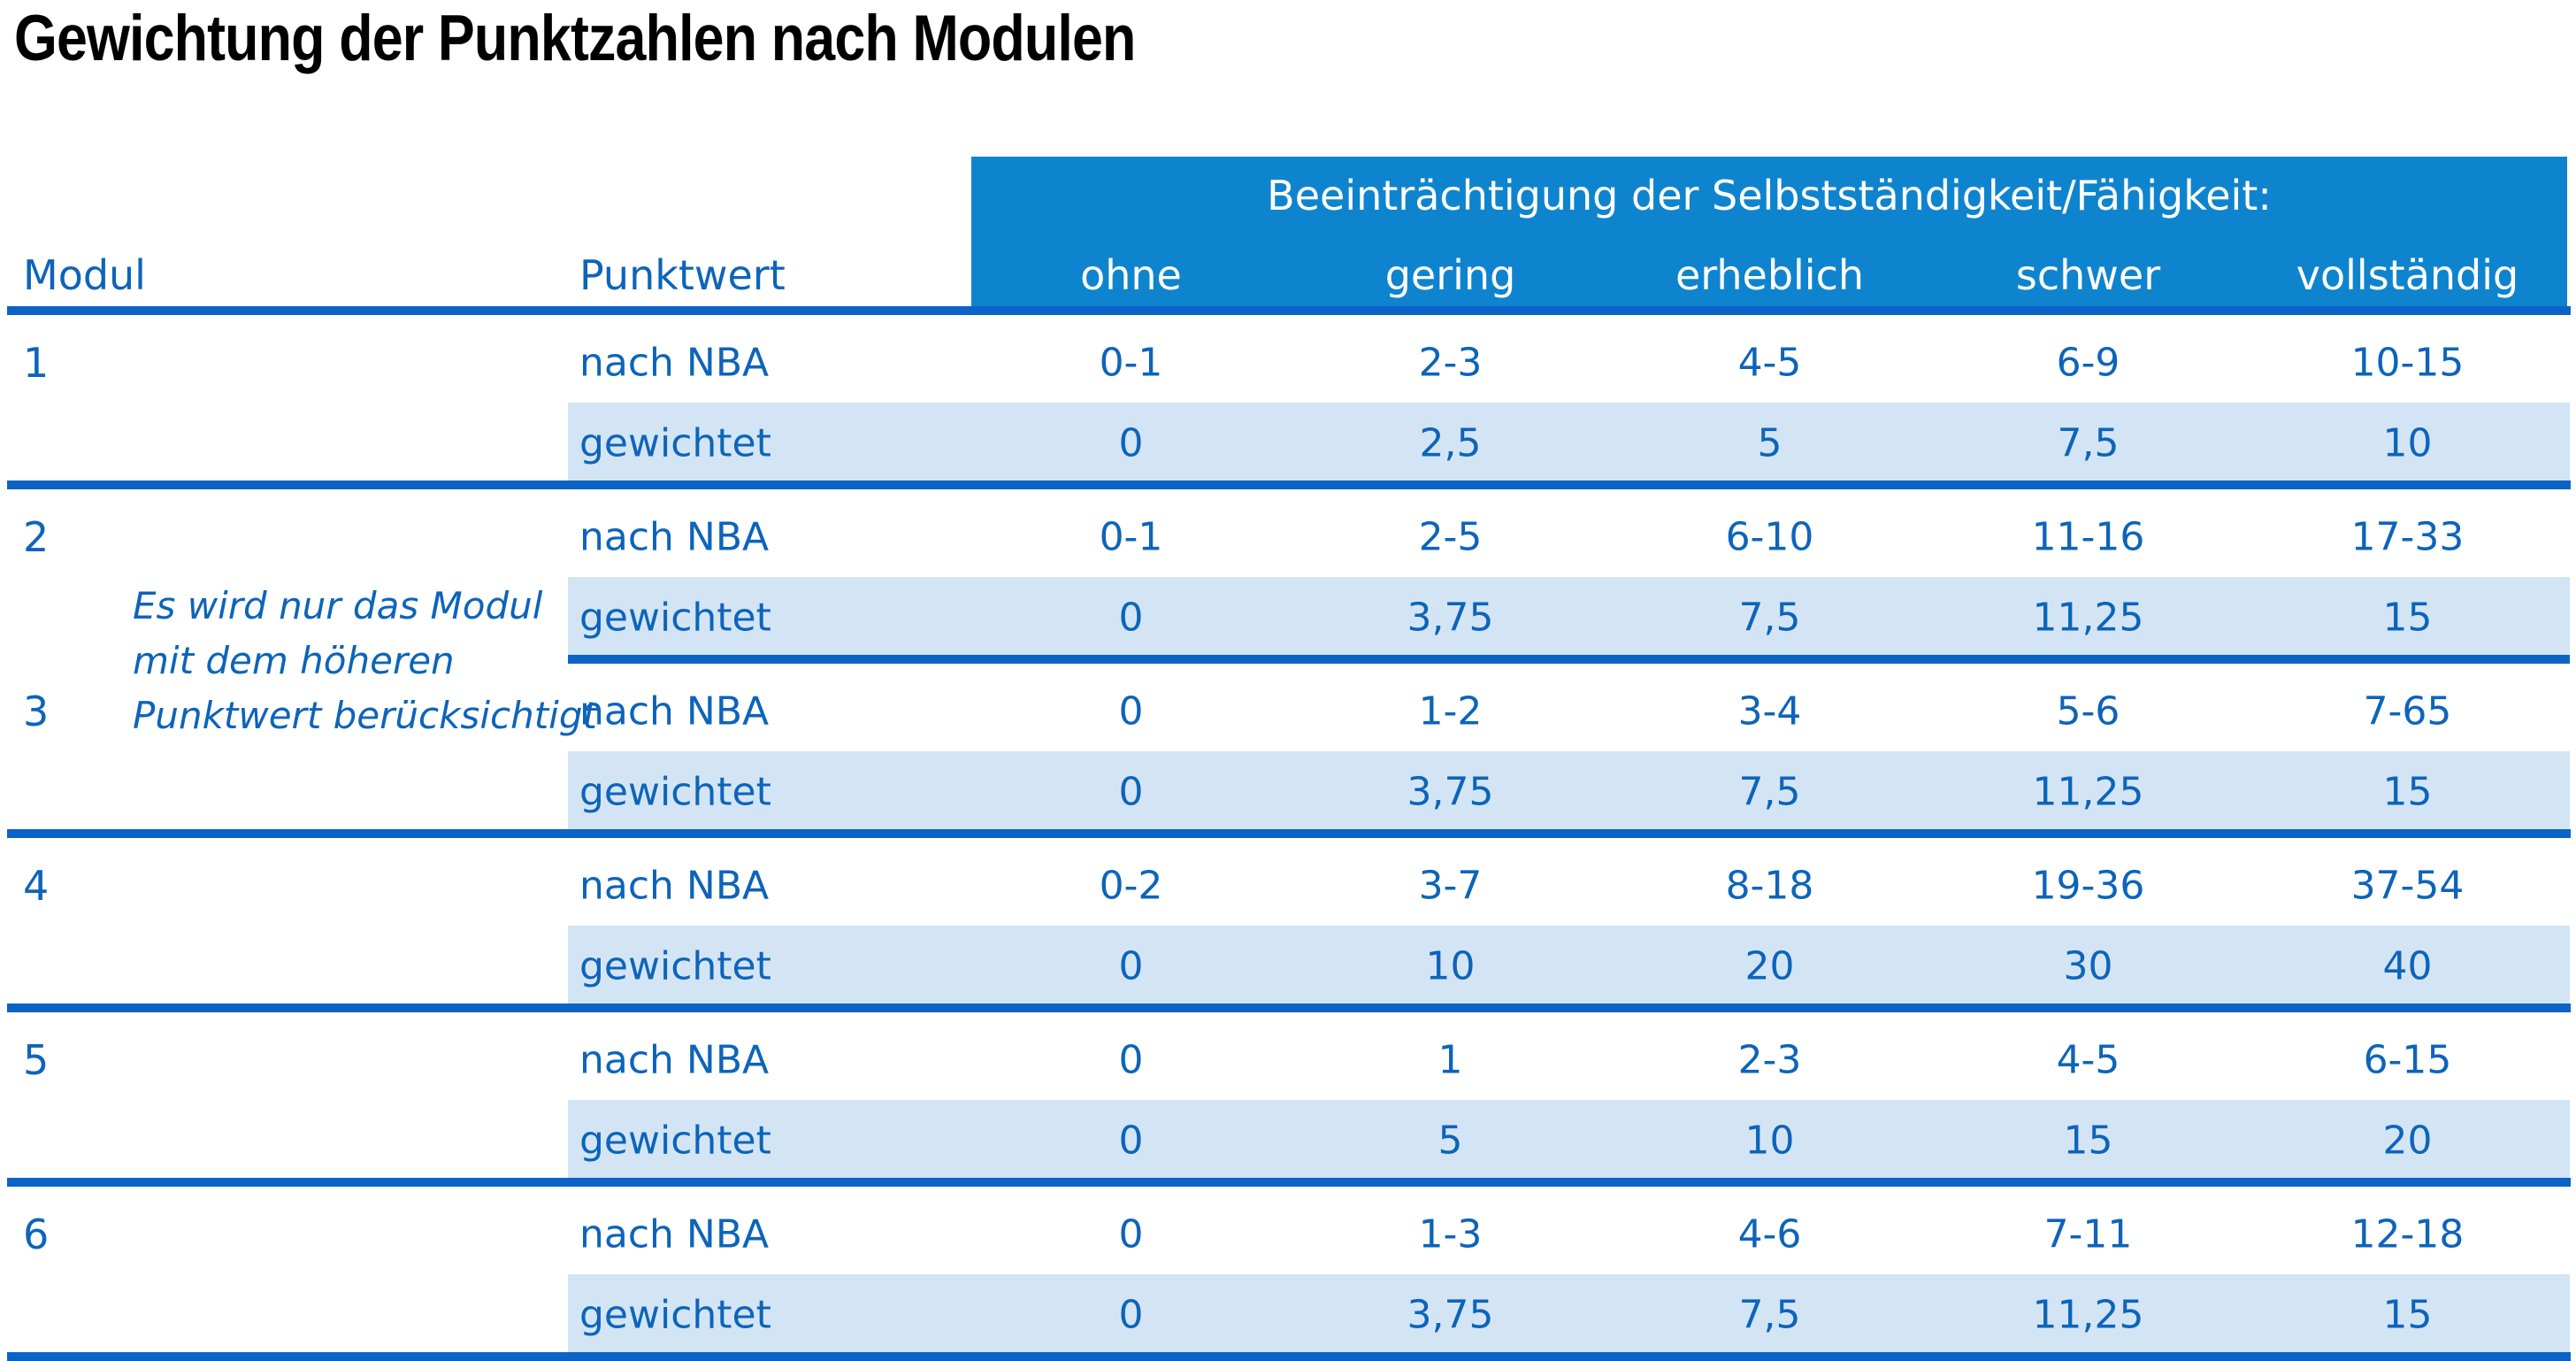 The width and height of the screenshot is (2576, 1361). Describe the element at coordinates (2407, 1234) in the screenshot. I see `value-cell: 12-18` at that location.